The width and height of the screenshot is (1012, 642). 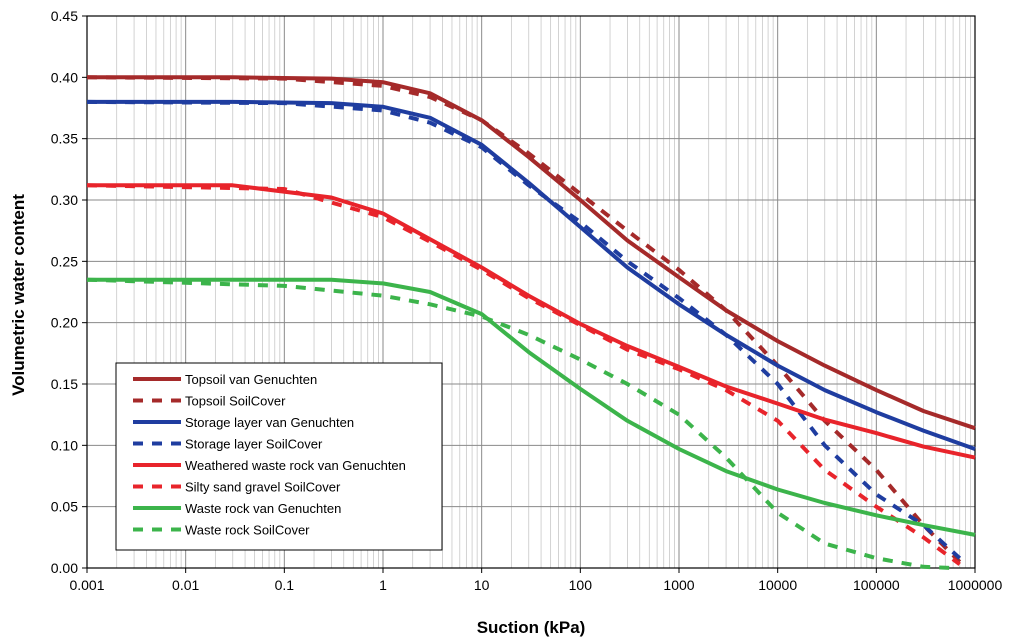 What do you see at coordinates (531, 627) in the screenshot?
I see `x-axis-title: Suction (kPa)` at bounding box center [531, 627].